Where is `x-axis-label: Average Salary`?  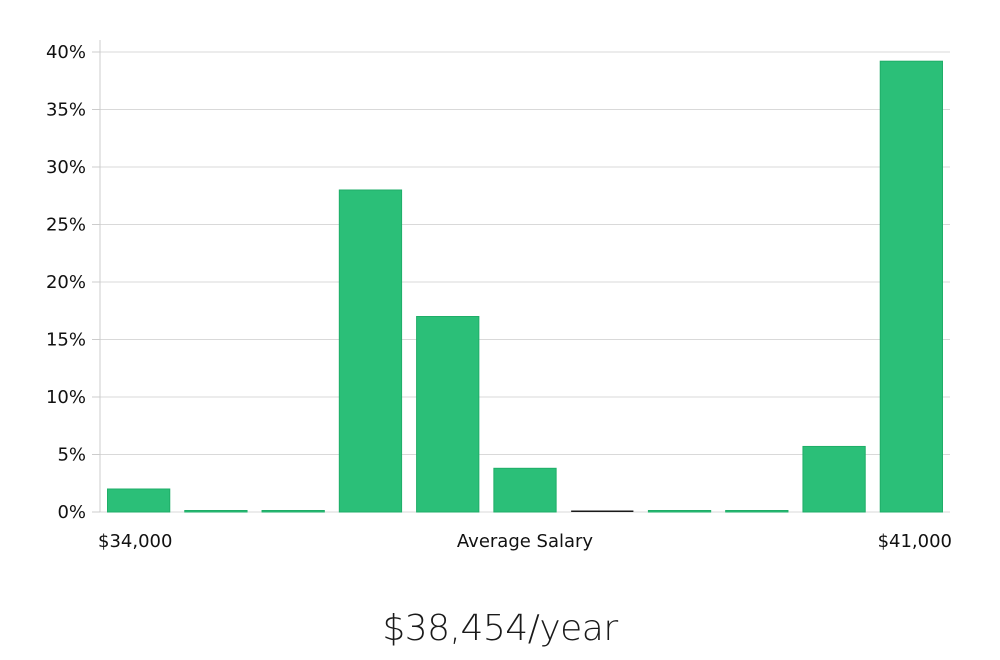
x-axis-label: Average Salary is located at coordinates (525, 541).